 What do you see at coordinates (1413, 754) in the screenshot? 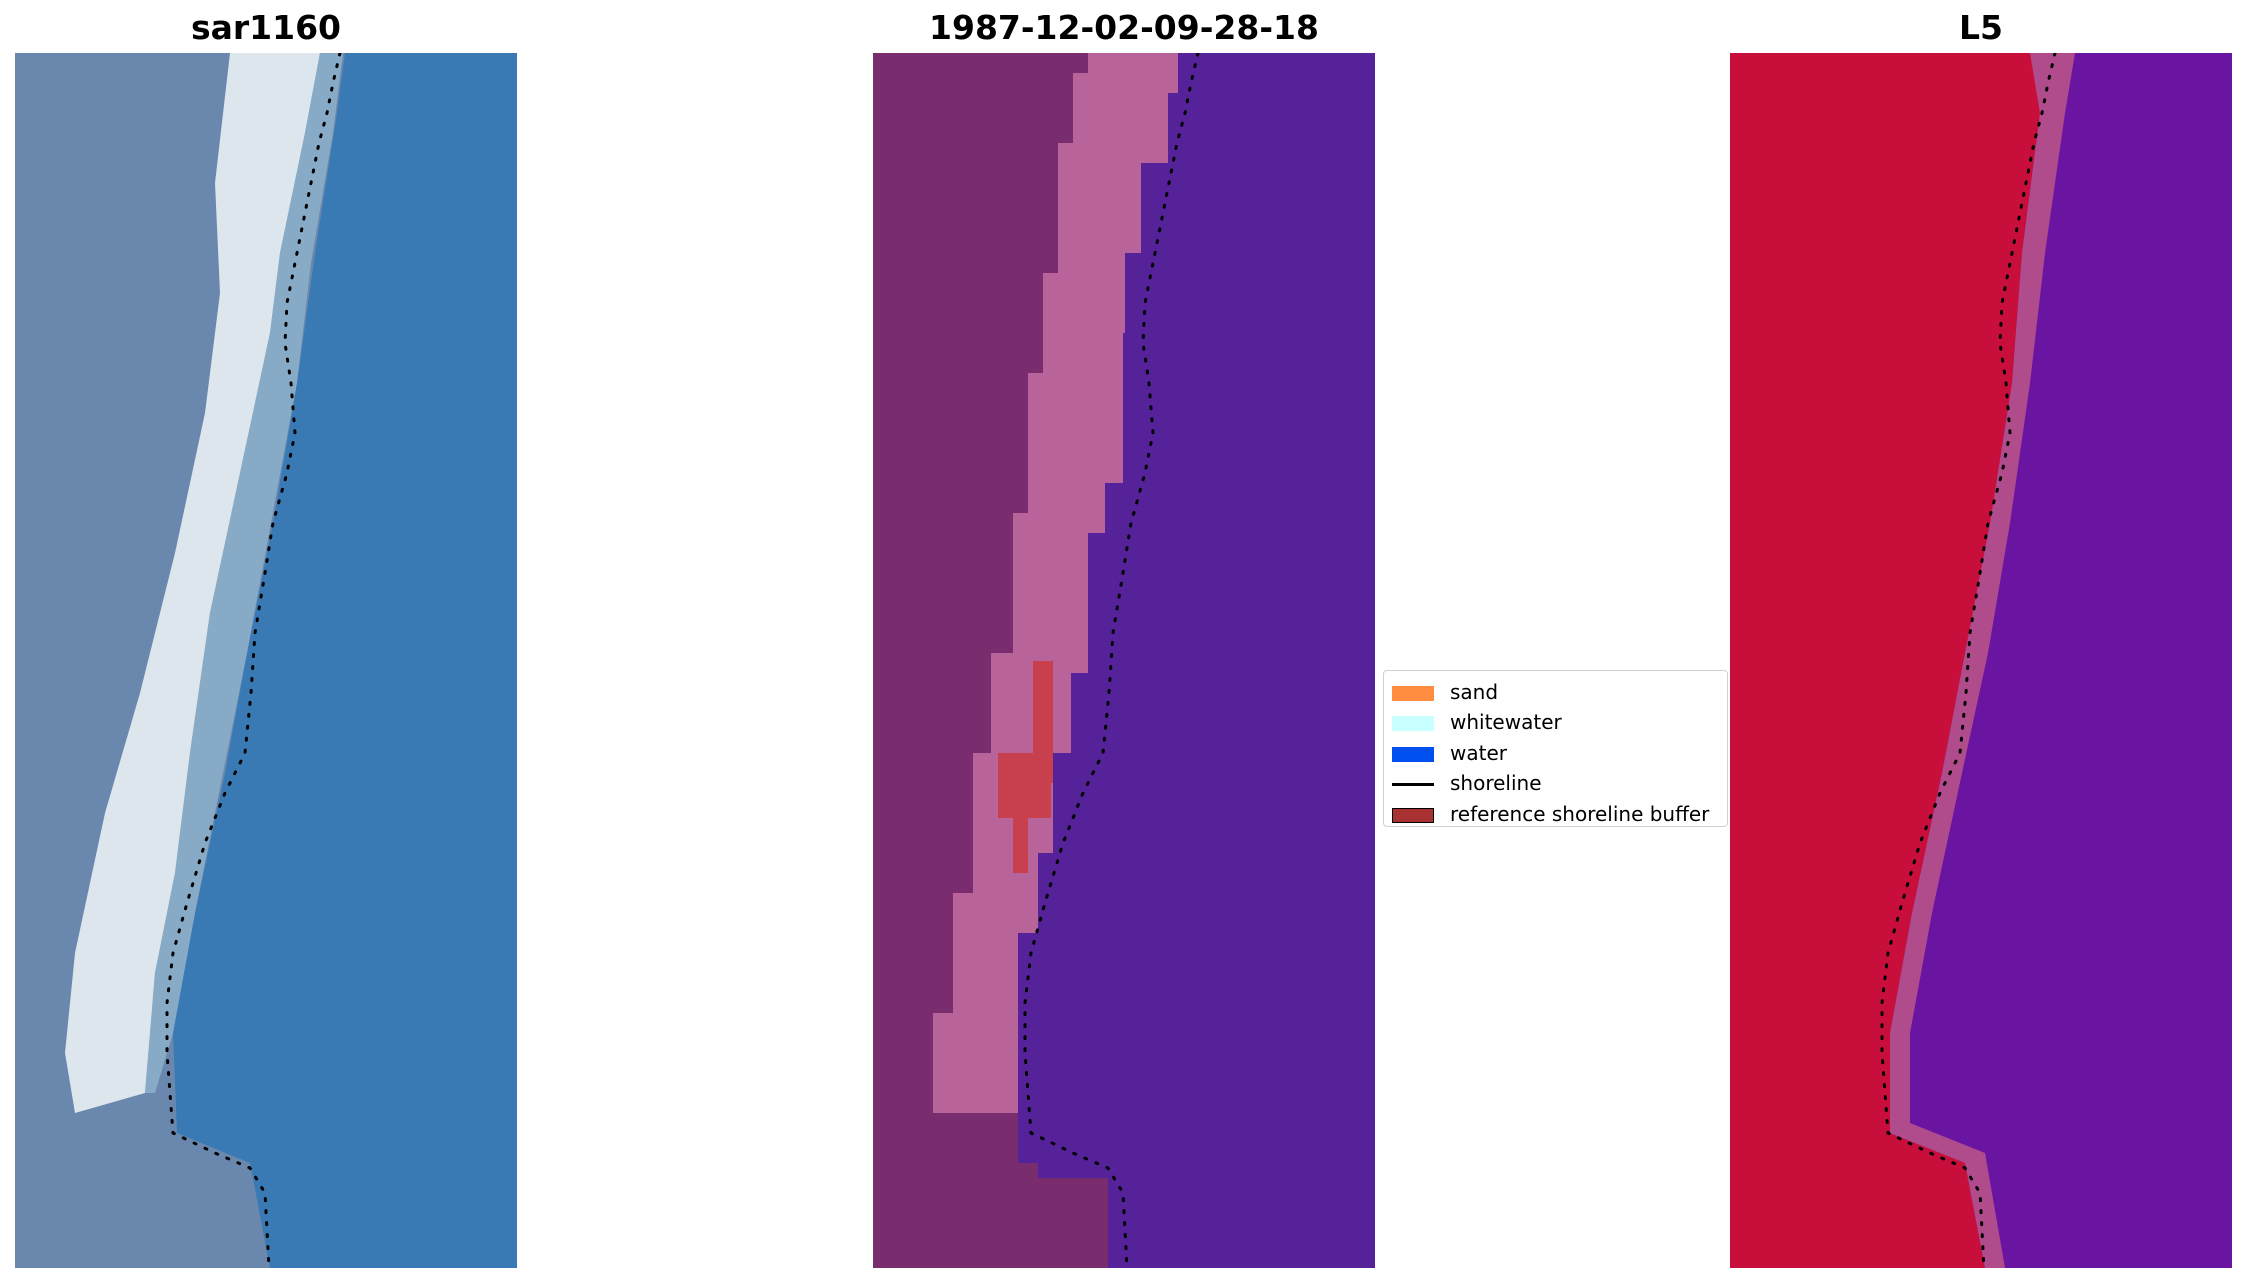
I see `water-swatch` at bounding box center [1413, 754].